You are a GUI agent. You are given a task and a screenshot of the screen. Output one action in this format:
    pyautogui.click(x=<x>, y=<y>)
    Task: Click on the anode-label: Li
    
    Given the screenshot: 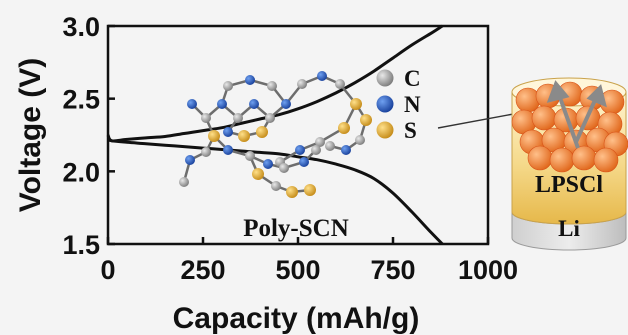 What is the action you would take?
    pyautogui.click(x=569, y=228)
    